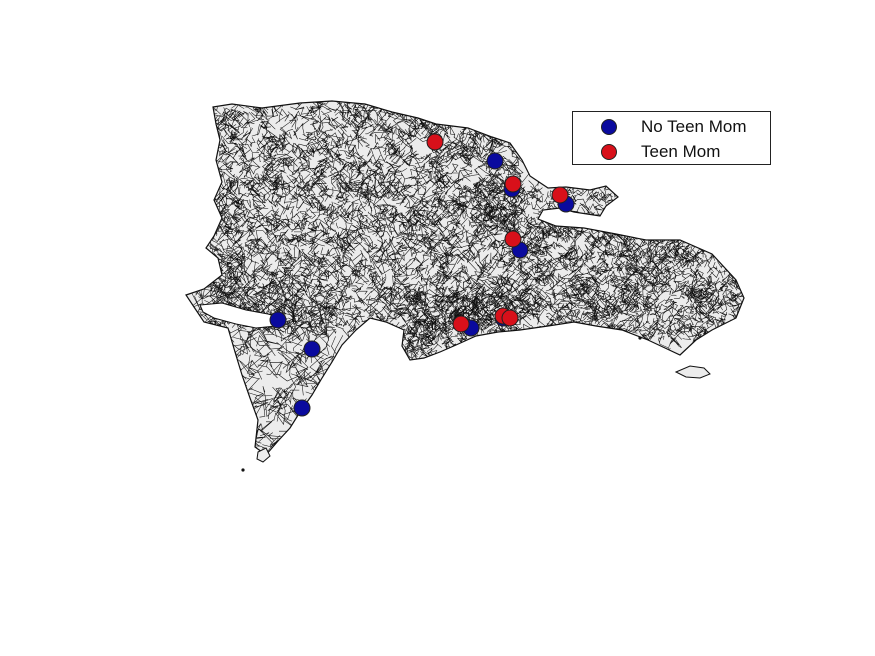  I want to click on legend-item-no-teen-mom: No Teen Mom, so click(660, 127).